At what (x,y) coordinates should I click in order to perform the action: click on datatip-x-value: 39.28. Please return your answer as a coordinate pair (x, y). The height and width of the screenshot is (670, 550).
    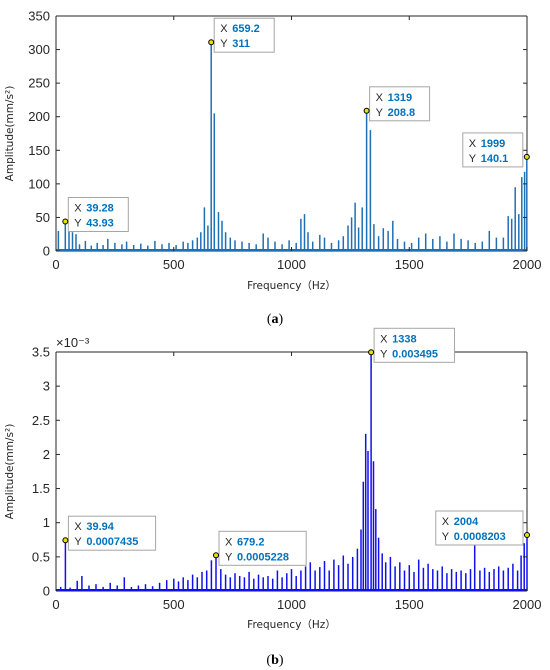
    Looking at the image, I should click on (100, 209).